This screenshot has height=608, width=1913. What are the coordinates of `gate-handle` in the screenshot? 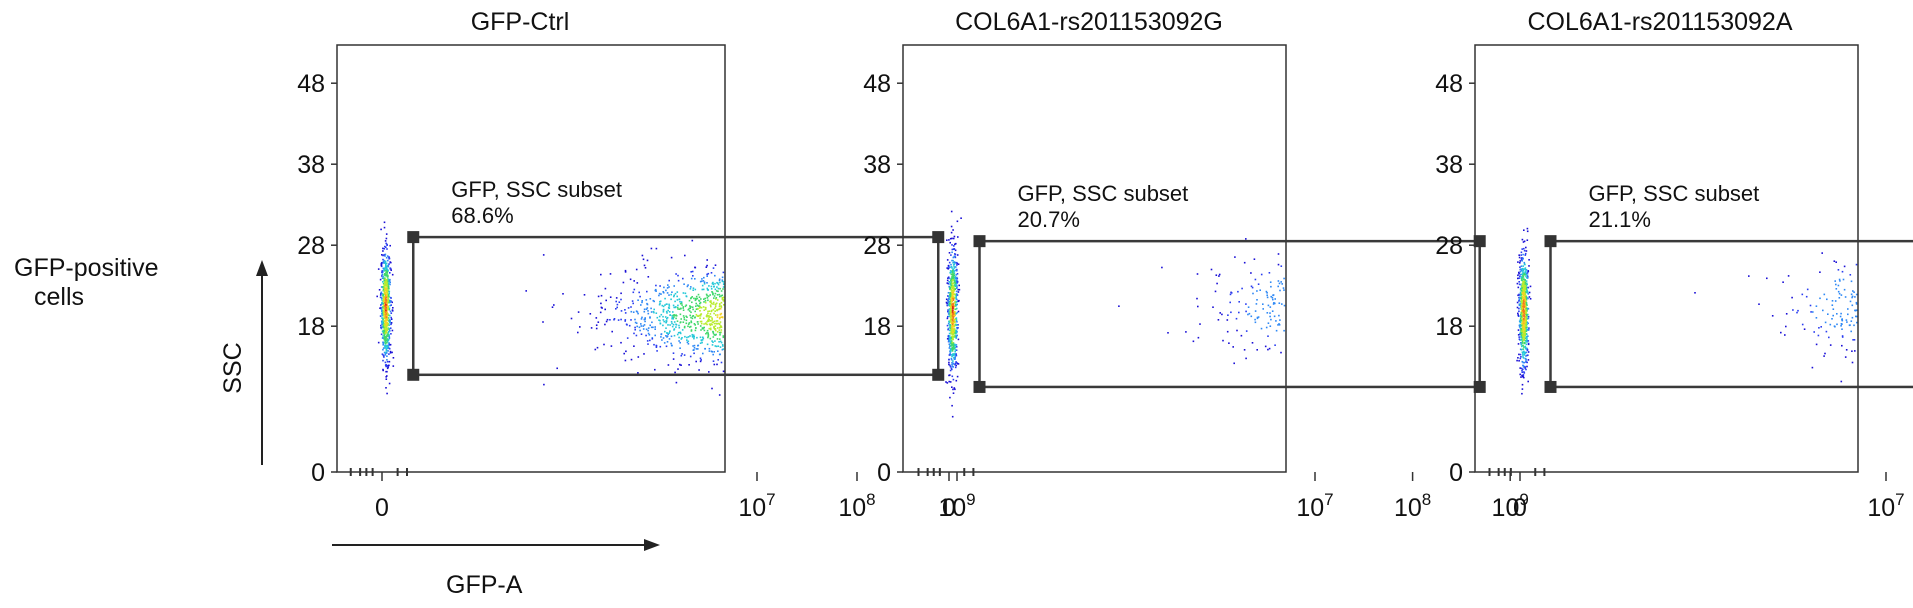 It's located at (1550, 386).